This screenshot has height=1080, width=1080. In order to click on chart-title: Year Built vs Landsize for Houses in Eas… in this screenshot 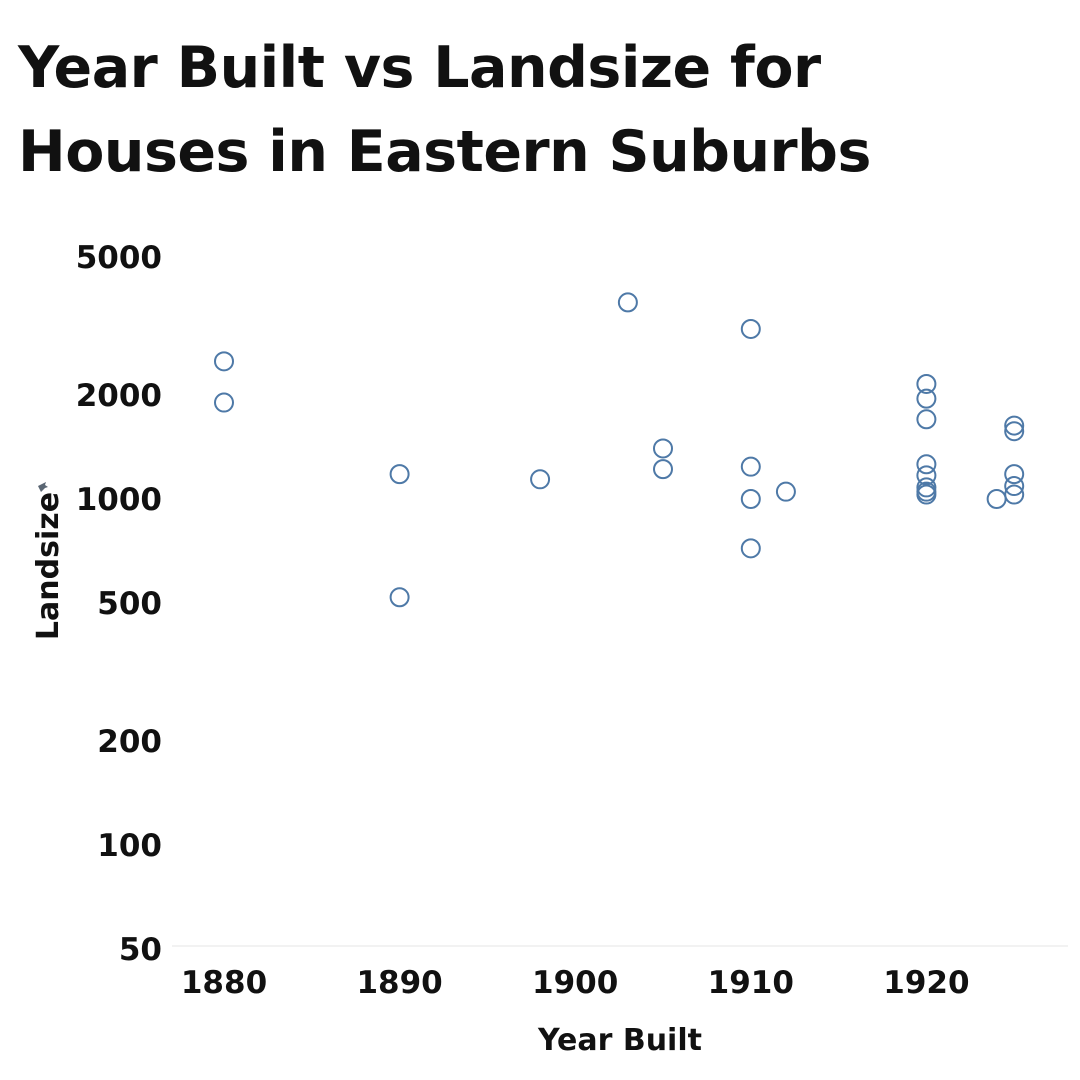, I will do `click(444, 110)`.